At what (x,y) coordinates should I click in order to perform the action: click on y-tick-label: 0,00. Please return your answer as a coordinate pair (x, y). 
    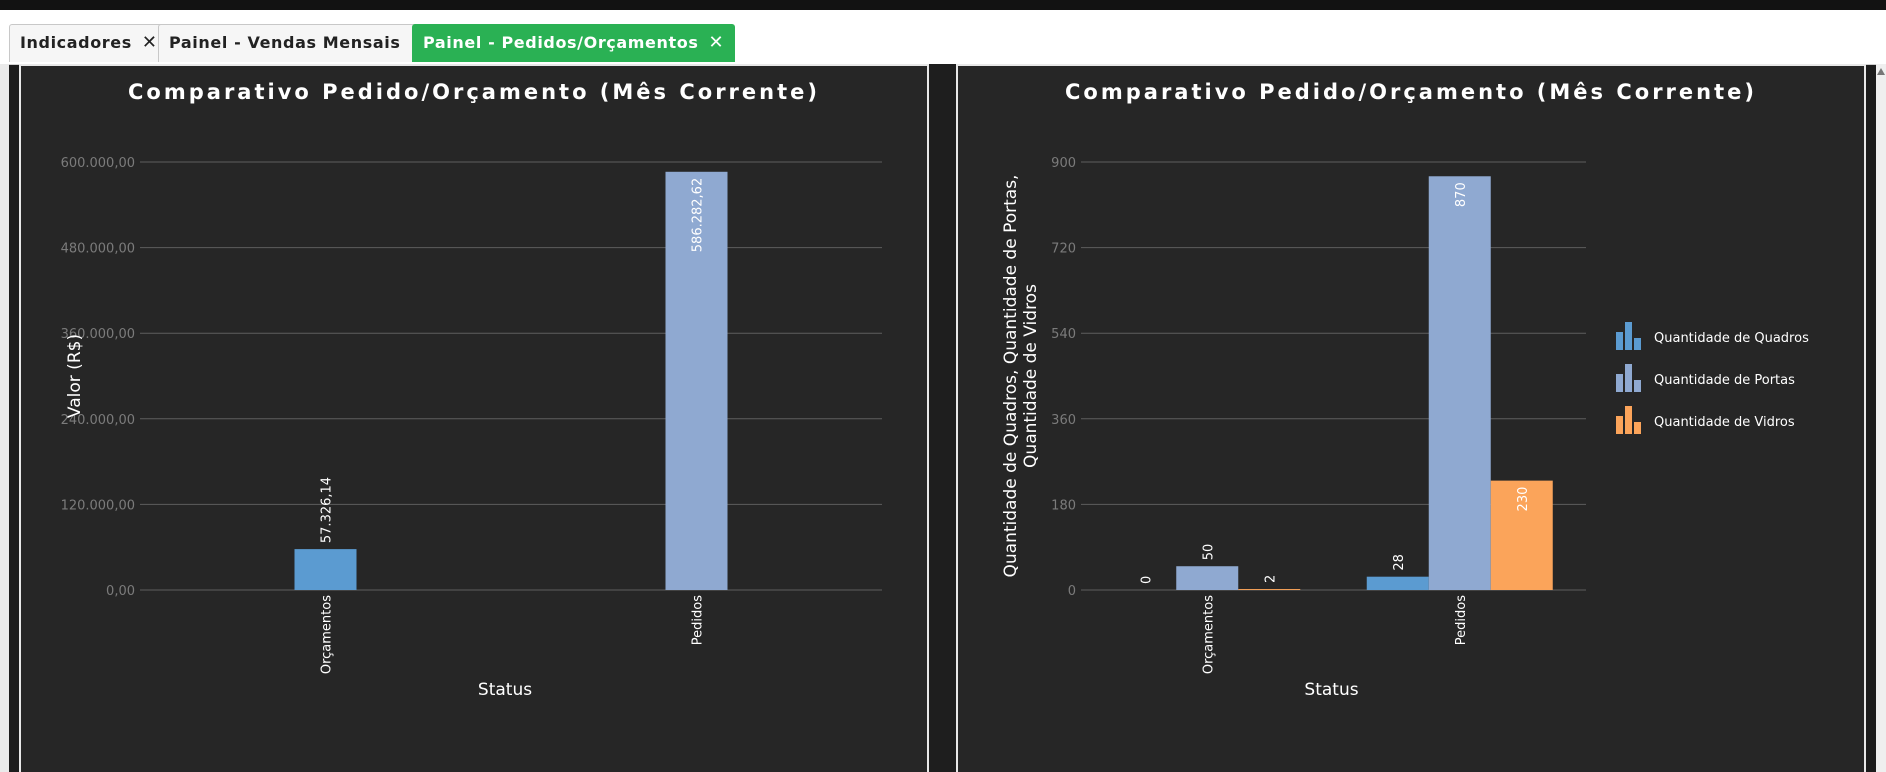
    Looking at the image, I should click on (120, 591).